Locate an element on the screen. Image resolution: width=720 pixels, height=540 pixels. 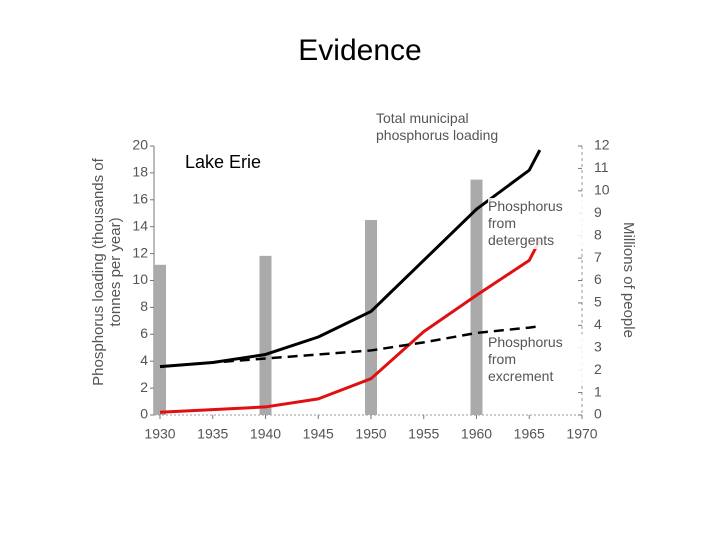
series-label: Phosphorus from excrement is located at coordinates (535, 359).